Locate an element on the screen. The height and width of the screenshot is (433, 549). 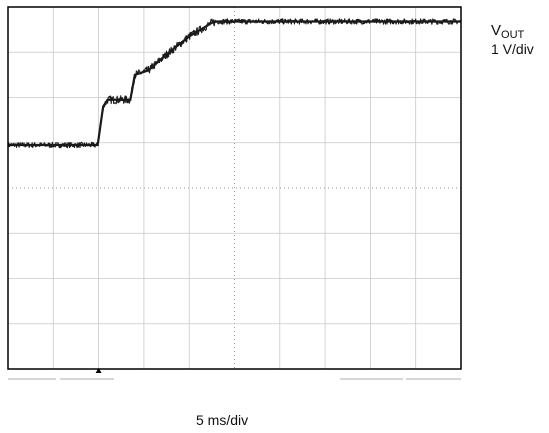
channel-name: V is located at coordinates (496, 30).